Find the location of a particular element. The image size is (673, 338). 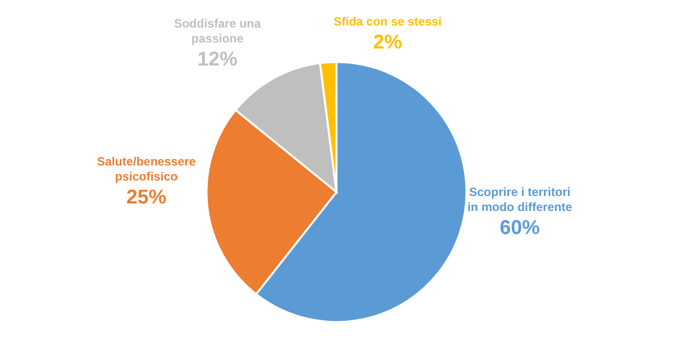

data-label: 12% is located at coordinates (217, 59).